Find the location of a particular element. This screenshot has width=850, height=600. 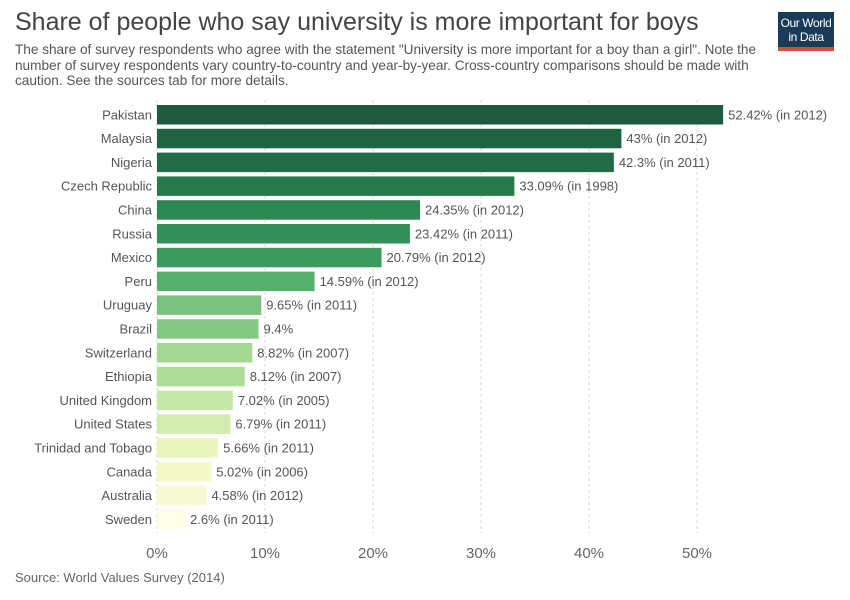

category-label: Mexico is located at coordinates (131, 257).